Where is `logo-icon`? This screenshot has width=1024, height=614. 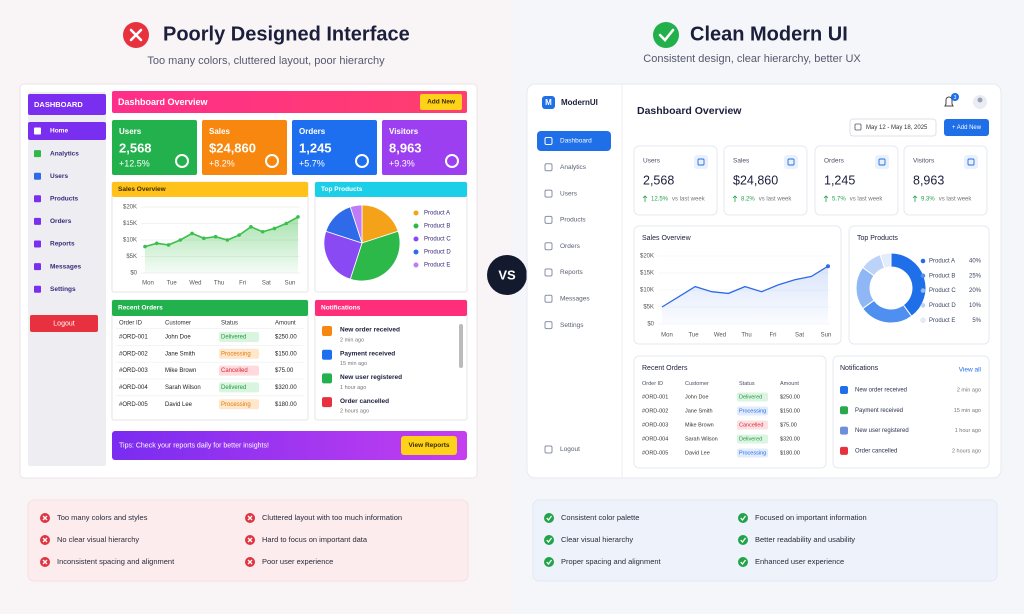
logo-icon is located at coordinates (548, 102).